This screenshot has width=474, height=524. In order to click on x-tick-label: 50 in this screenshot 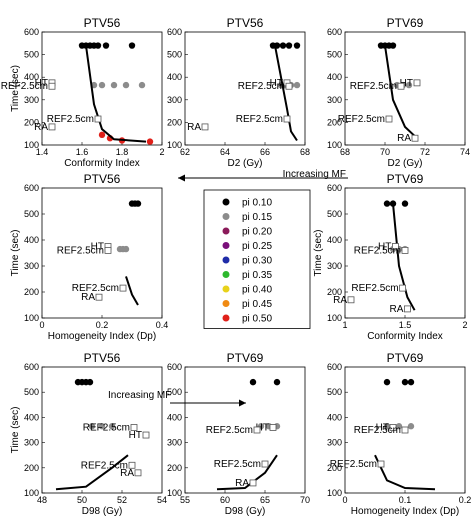, I will do `click(82, 500)`.